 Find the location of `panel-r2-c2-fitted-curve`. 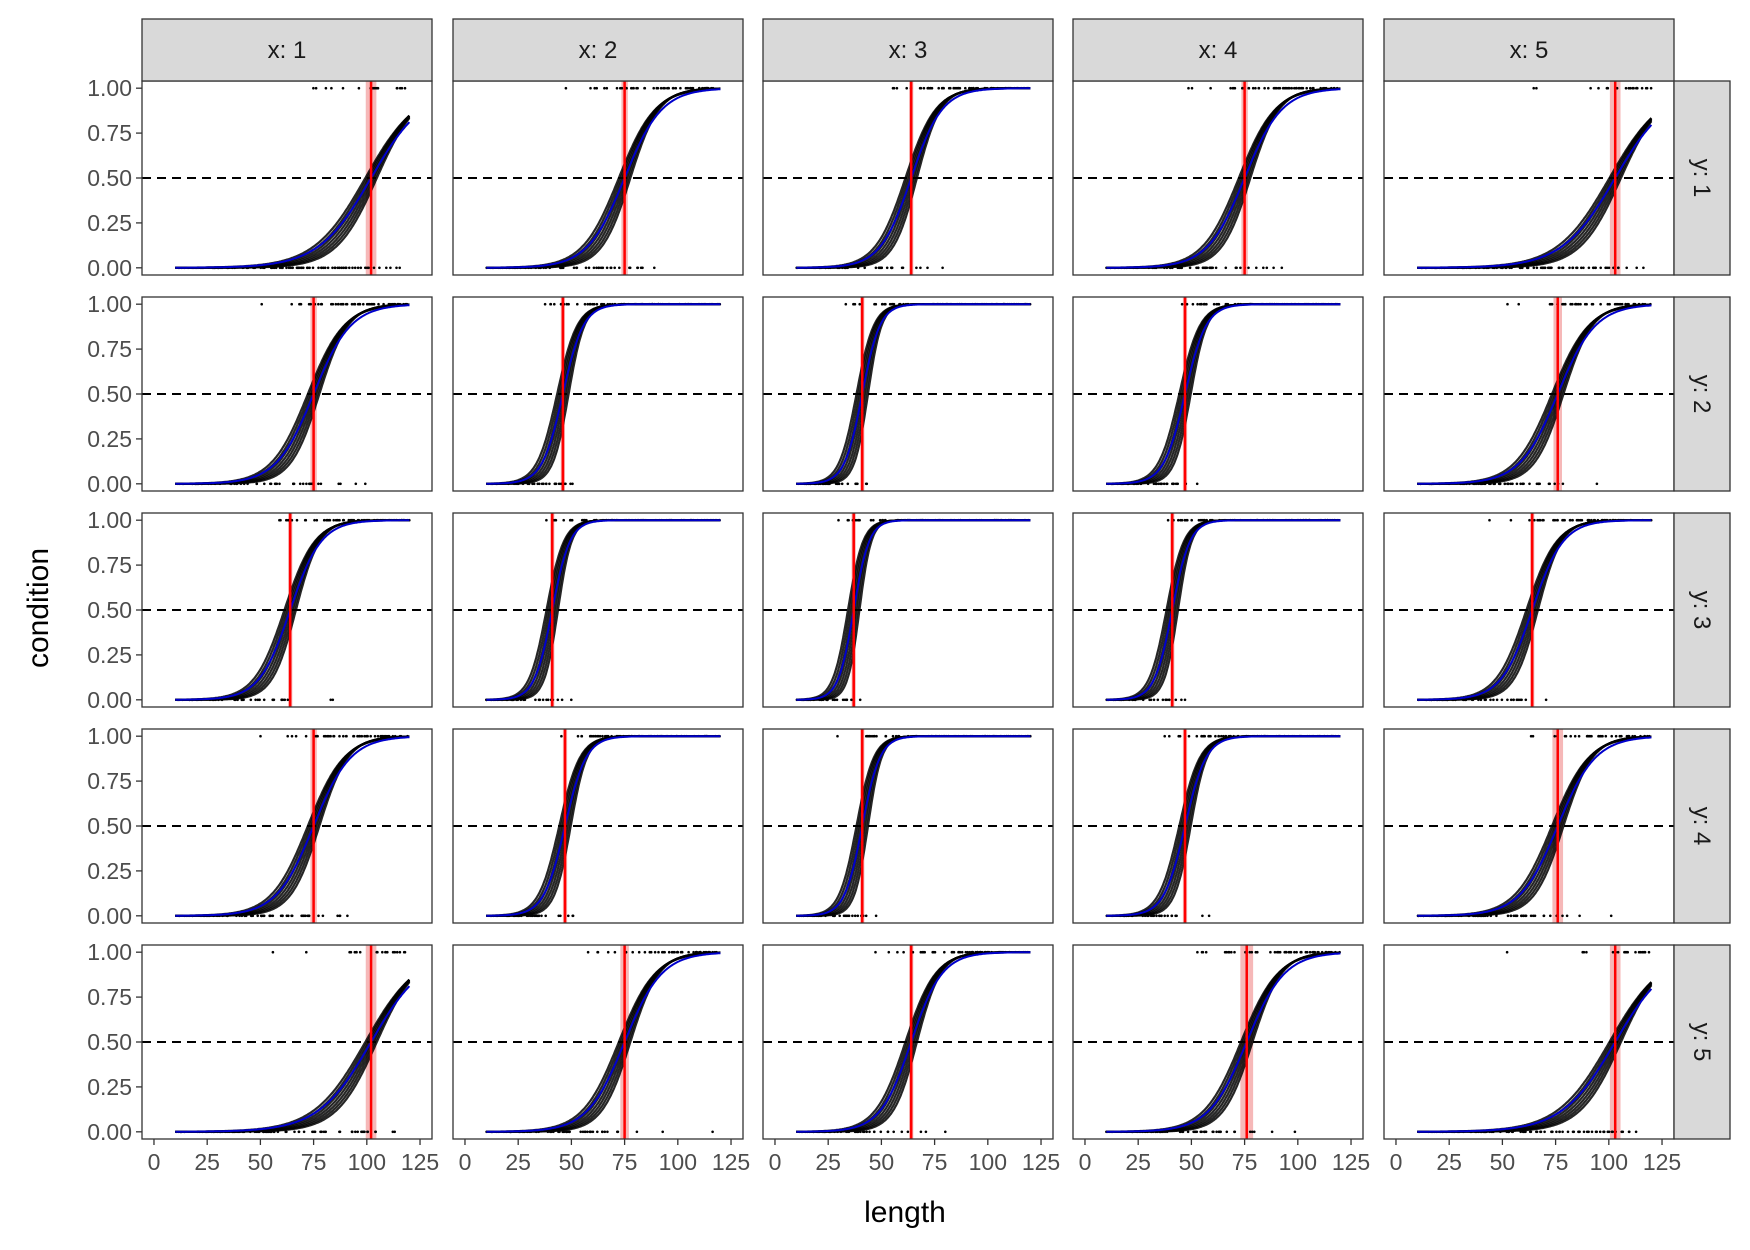

panel-r2-c2-fitted-curve is located at coordinates (603, 394).